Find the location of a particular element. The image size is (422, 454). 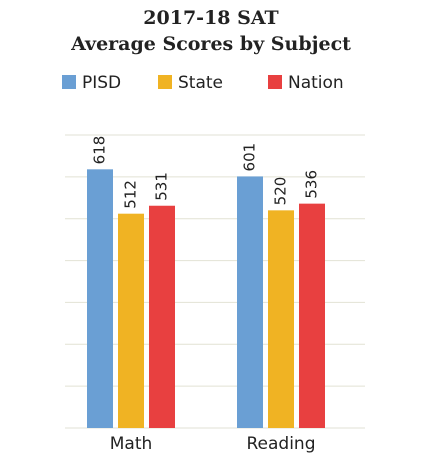

legend-label: State is located at coordinates (200, 83).